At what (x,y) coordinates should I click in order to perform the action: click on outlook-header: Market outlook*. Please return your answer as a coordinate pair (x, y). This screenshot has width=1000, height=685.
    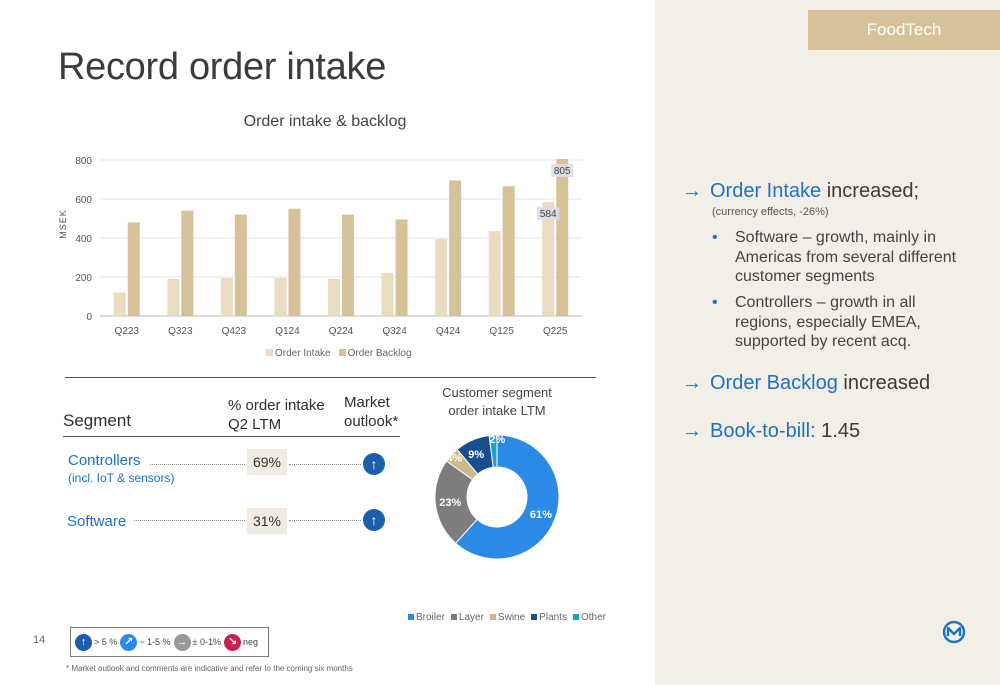
    Looking at the image, I should click on (371, 412).